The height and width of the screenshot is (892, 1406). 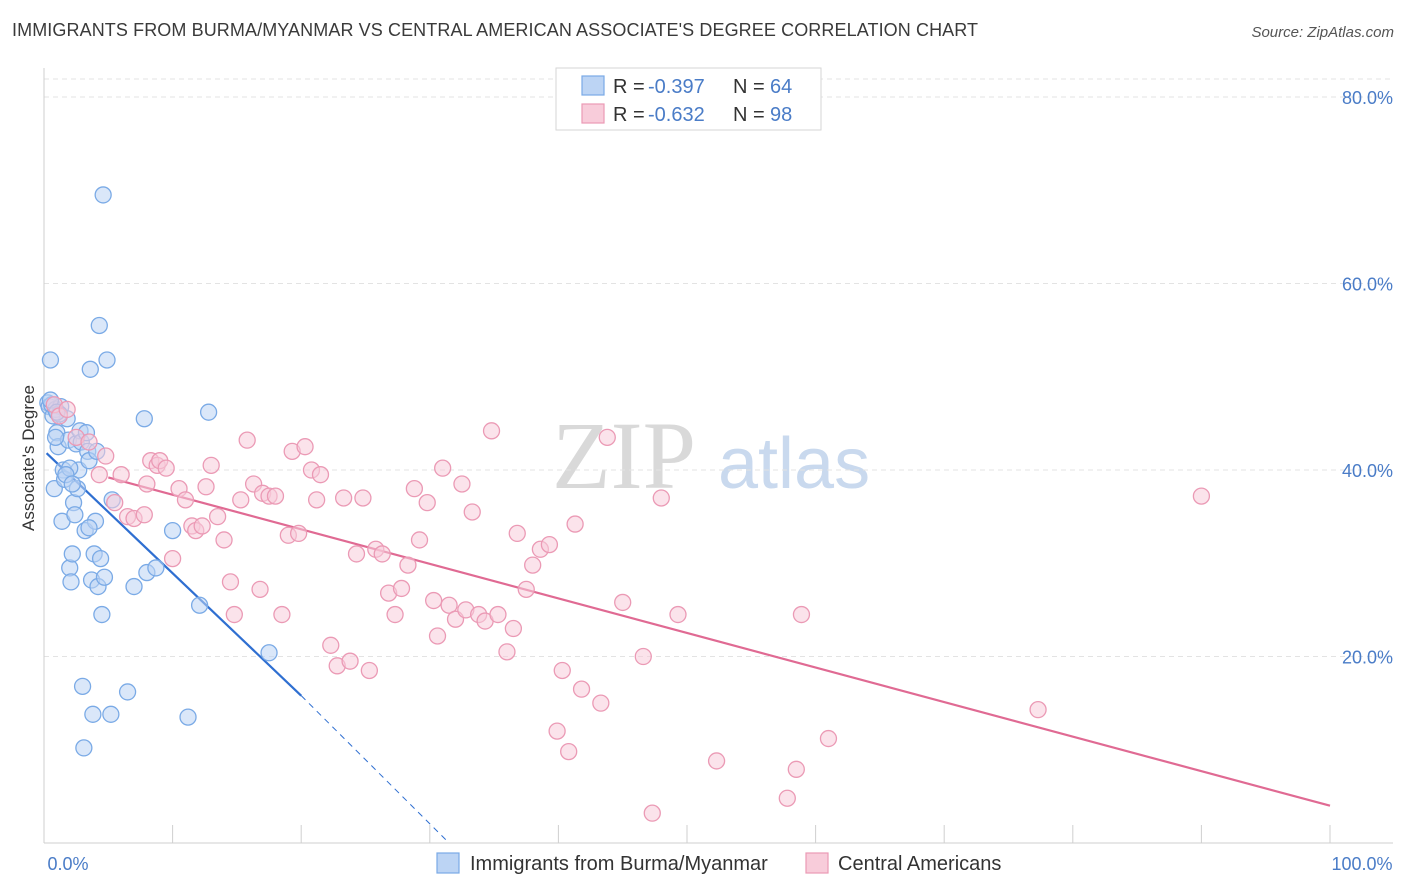 I want to click on chart-source: Source: ZipAtlas.com, so click(x=1322, y=32).